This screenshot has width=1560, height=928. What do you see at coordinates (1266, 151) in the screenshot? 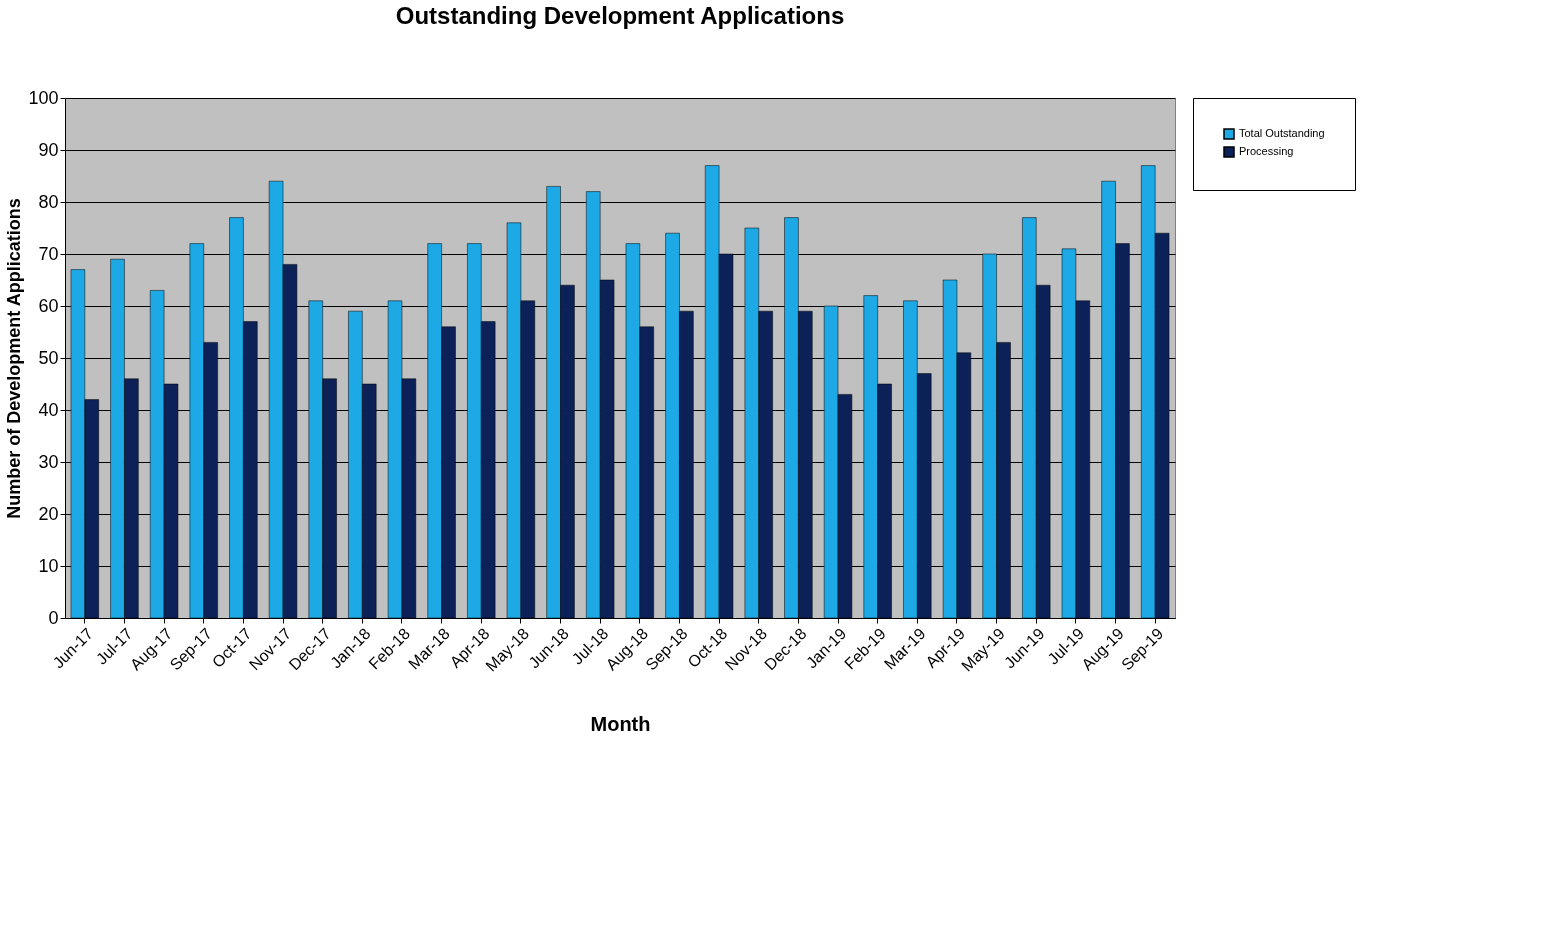
I see `legend-label: Processing` at bounding box center [1266, 151].